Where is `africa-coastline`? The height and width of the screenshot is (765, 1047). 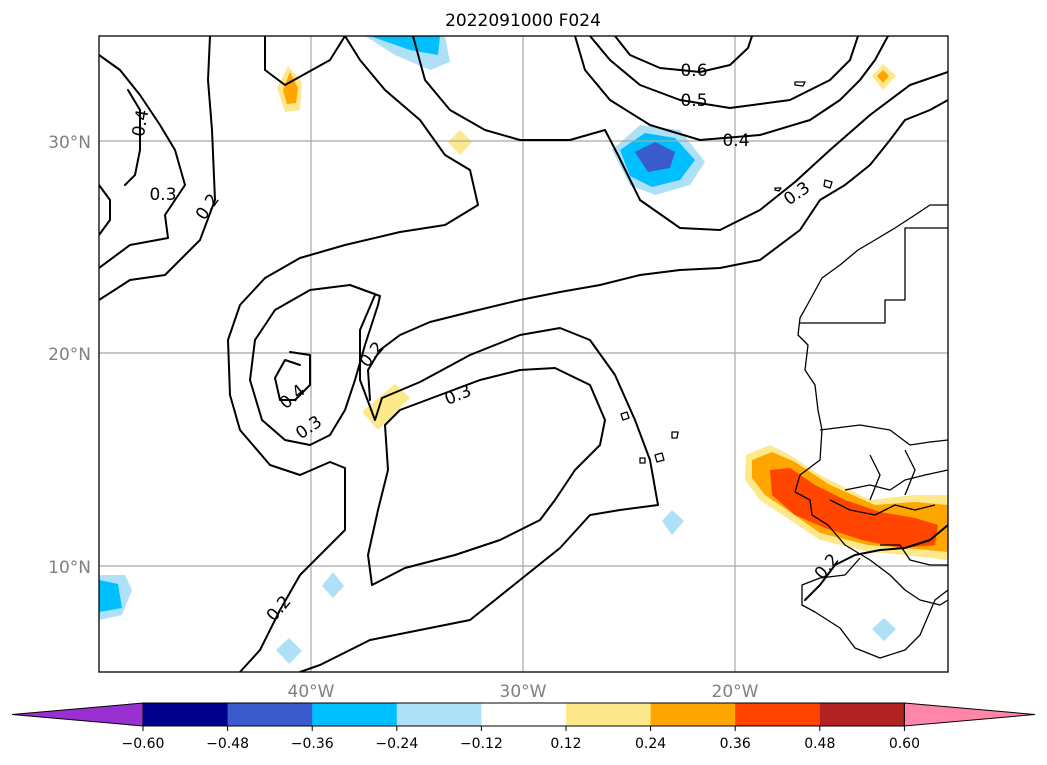 africa-coastline is located at coordinates (871, 405).